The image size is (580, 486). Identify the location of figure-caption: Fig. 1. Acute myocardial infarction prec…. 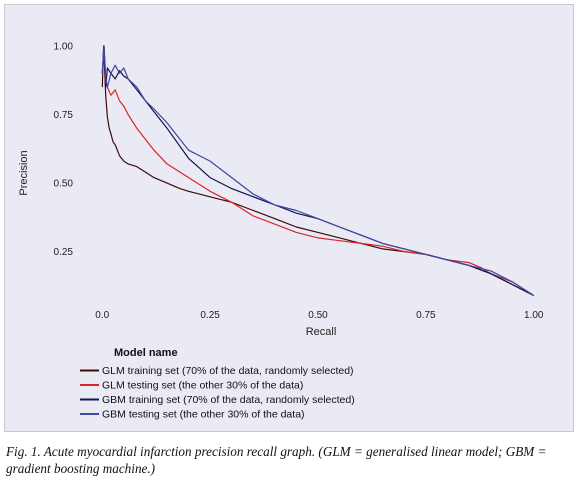
(290, 460).